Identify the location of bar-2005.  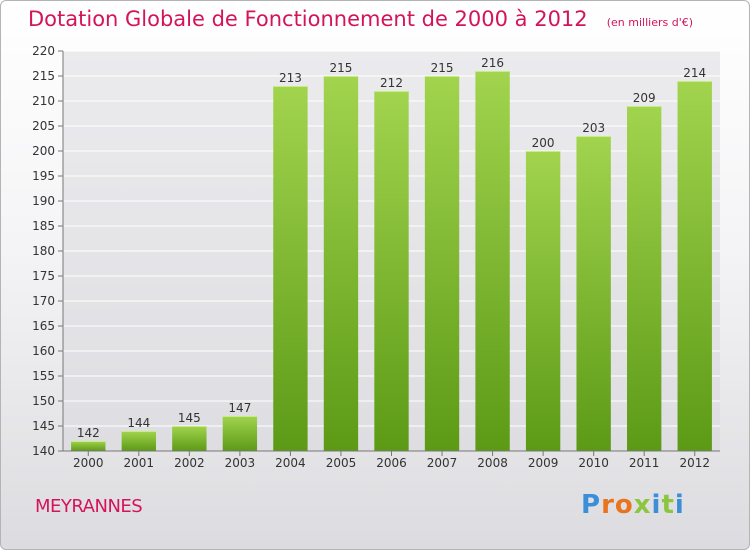
(341, 263).